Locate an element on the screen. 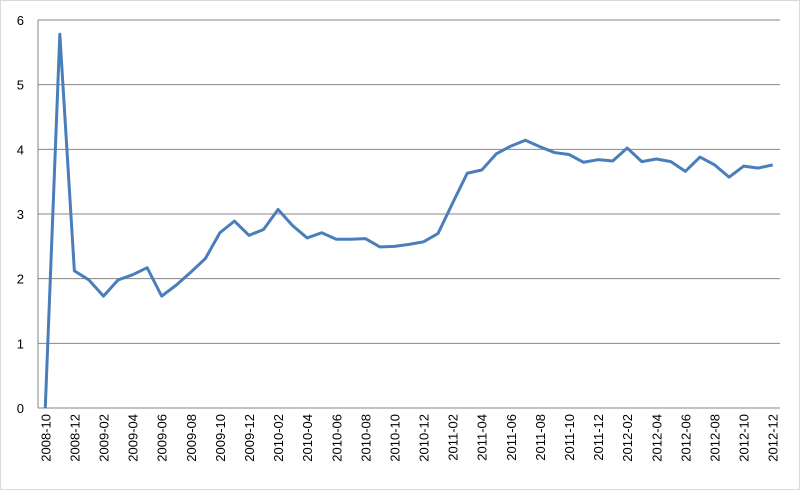 The width and height of the screenshot is (800, 495). x-tick-label: 2009-02 is located at coordinates (103, 438).